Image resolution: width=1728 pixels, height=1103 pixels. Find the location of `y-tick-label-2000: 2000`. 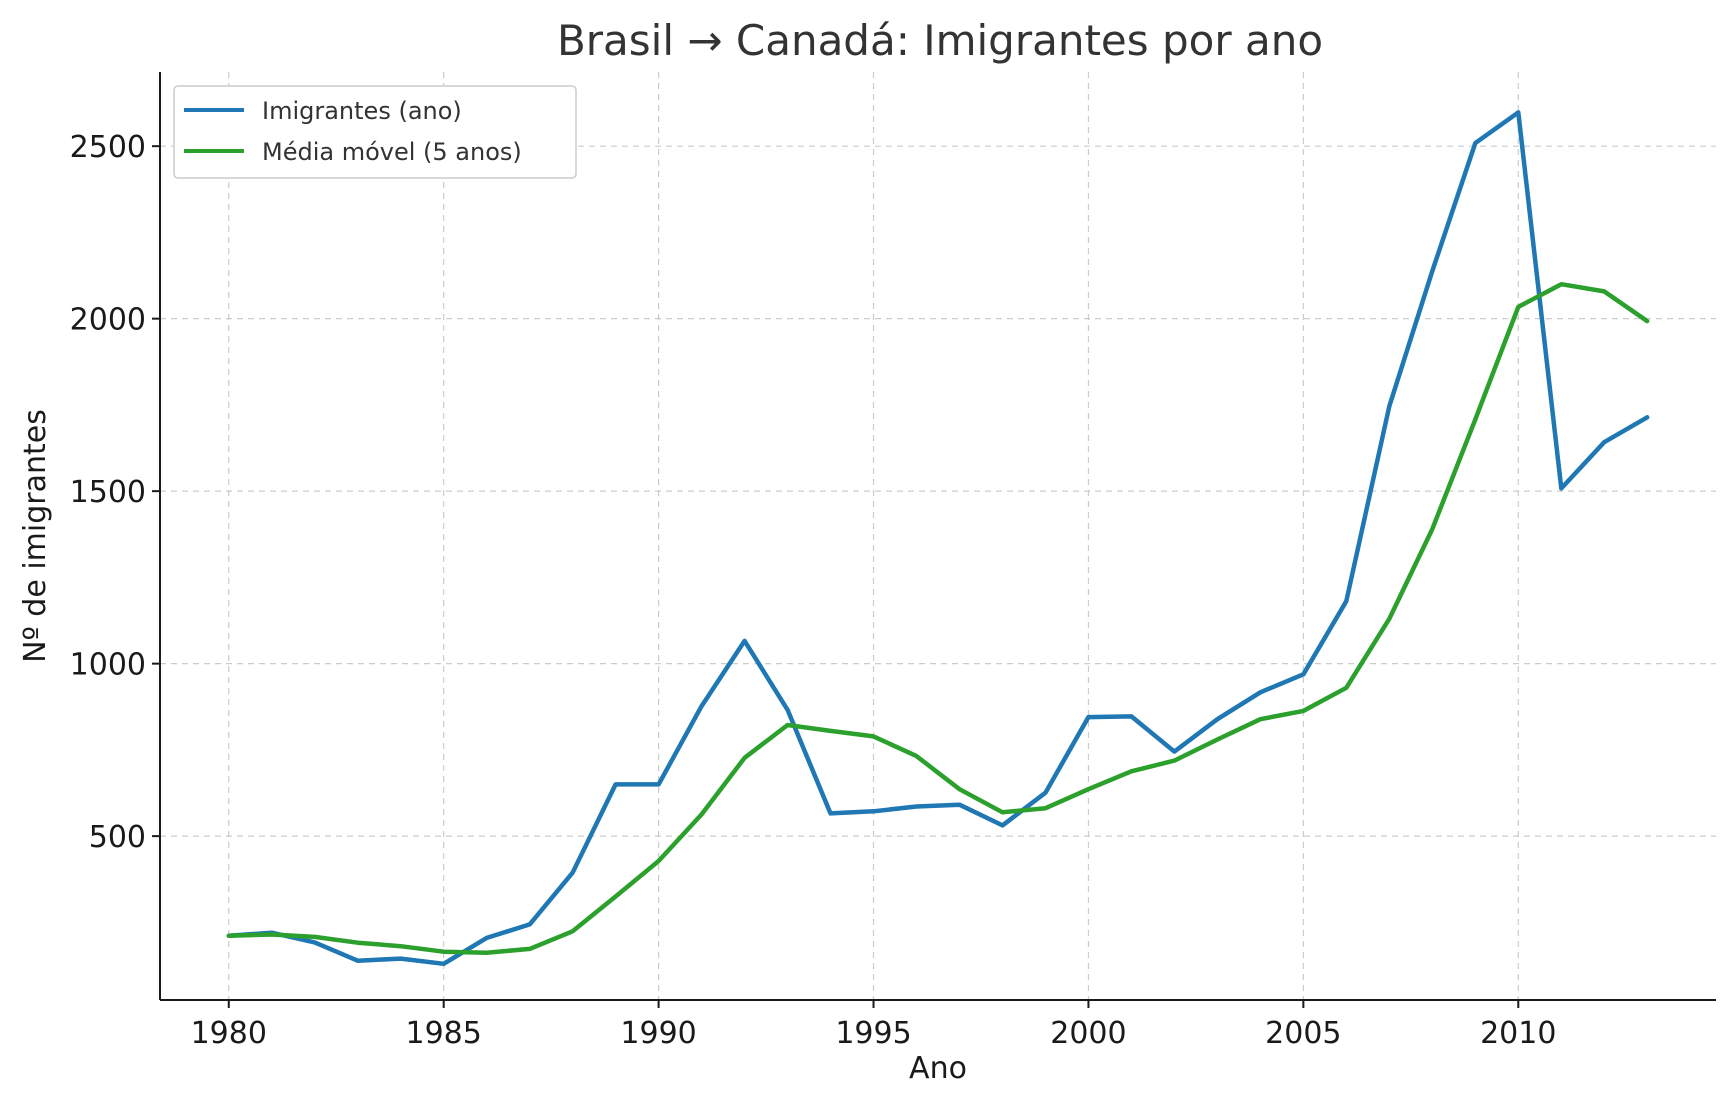

y-tick-label-2000: 2000 is located at coordinates (108, 320).